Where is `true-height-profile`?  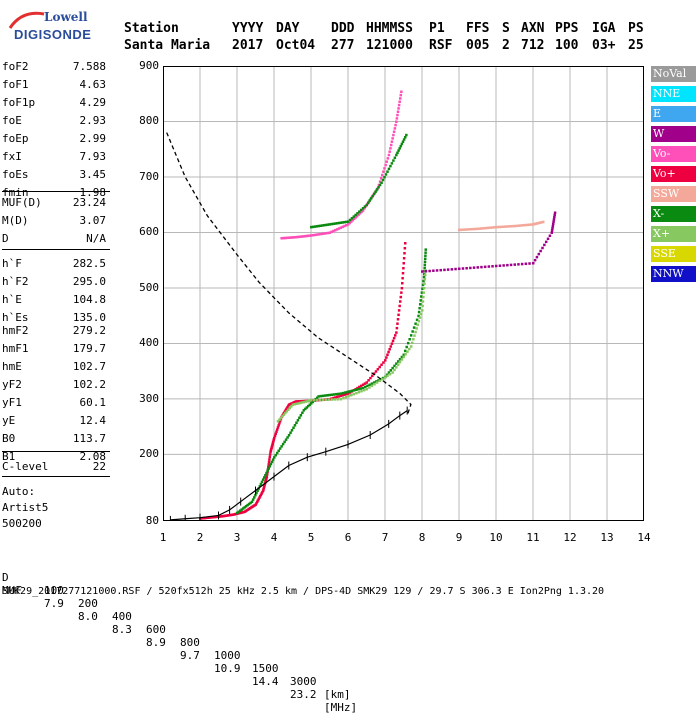
true-height-profile is located at coordinates (289, 465).